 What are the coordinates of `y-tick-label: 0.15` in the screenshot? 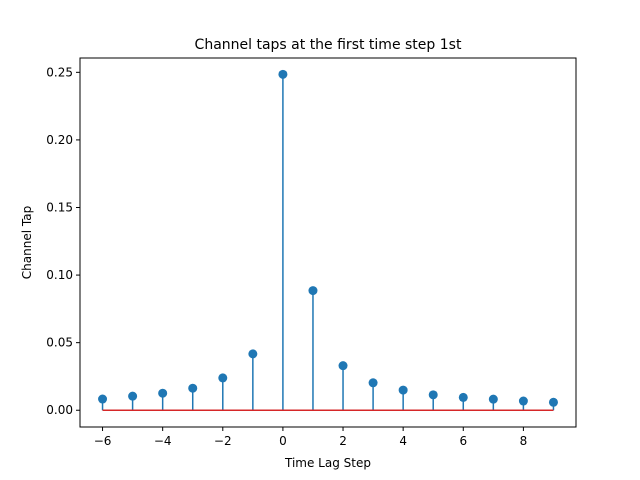 It's located at (59, 207).